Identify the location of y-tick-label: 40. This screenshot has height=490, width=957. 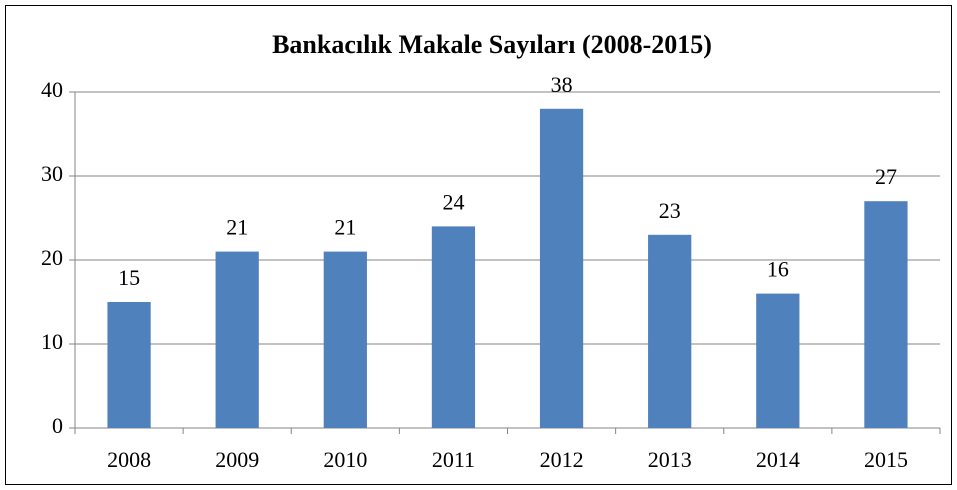
(52, 89).